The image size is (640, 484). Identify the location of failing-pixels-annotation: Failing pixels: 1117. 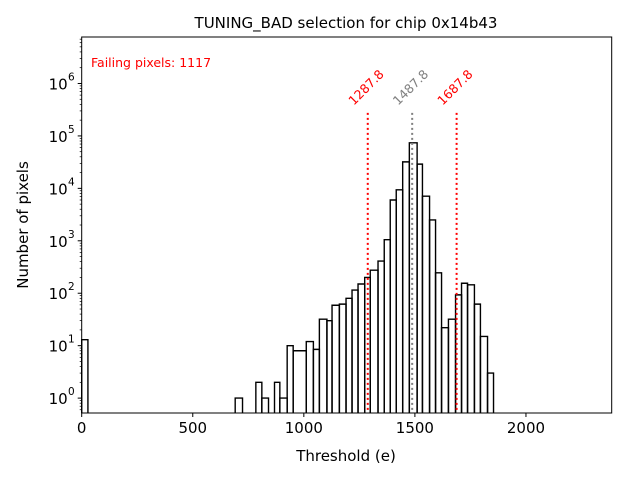
(151, 62).